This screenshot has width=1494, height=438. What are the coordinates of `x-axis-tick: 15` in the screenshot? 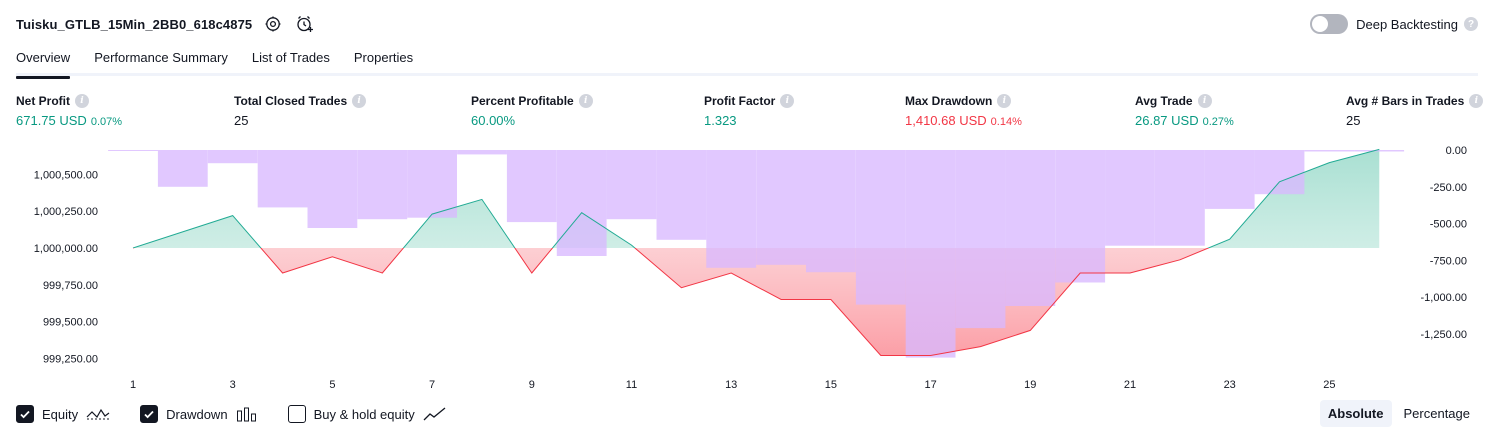 It's located at (831, 385).